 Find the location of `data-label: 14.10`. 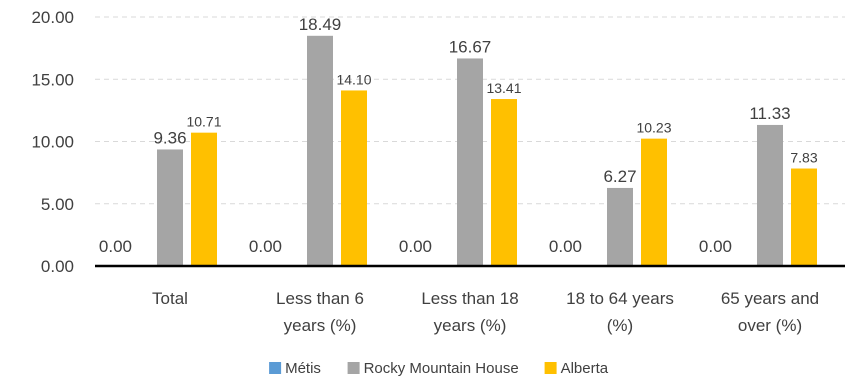

data-label: 14.10 is located at coordinates (353, 79).